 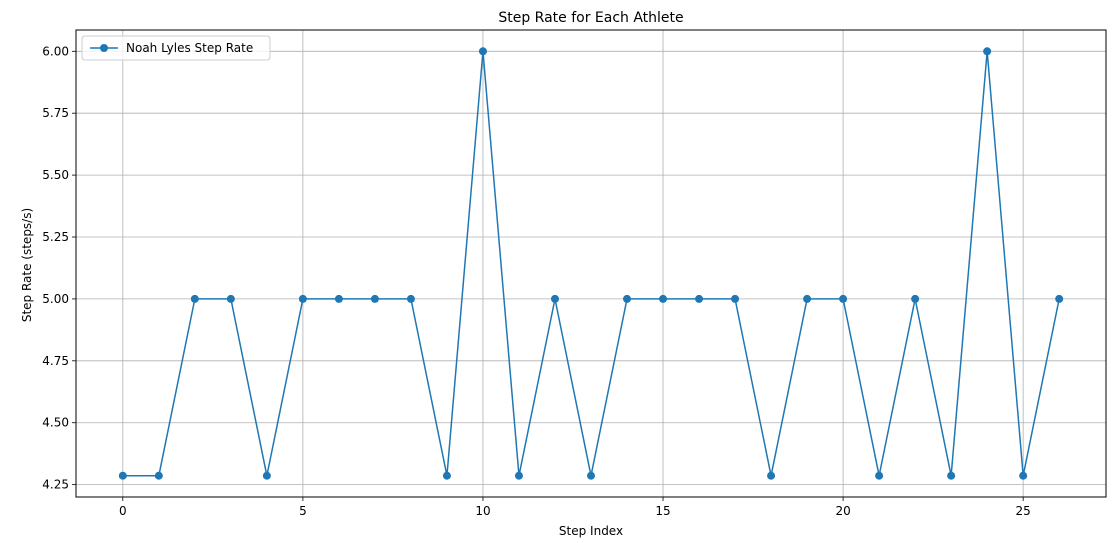 I want to click on chart-title: Step Rate for Each Athlete, so click(x=590, y=18).